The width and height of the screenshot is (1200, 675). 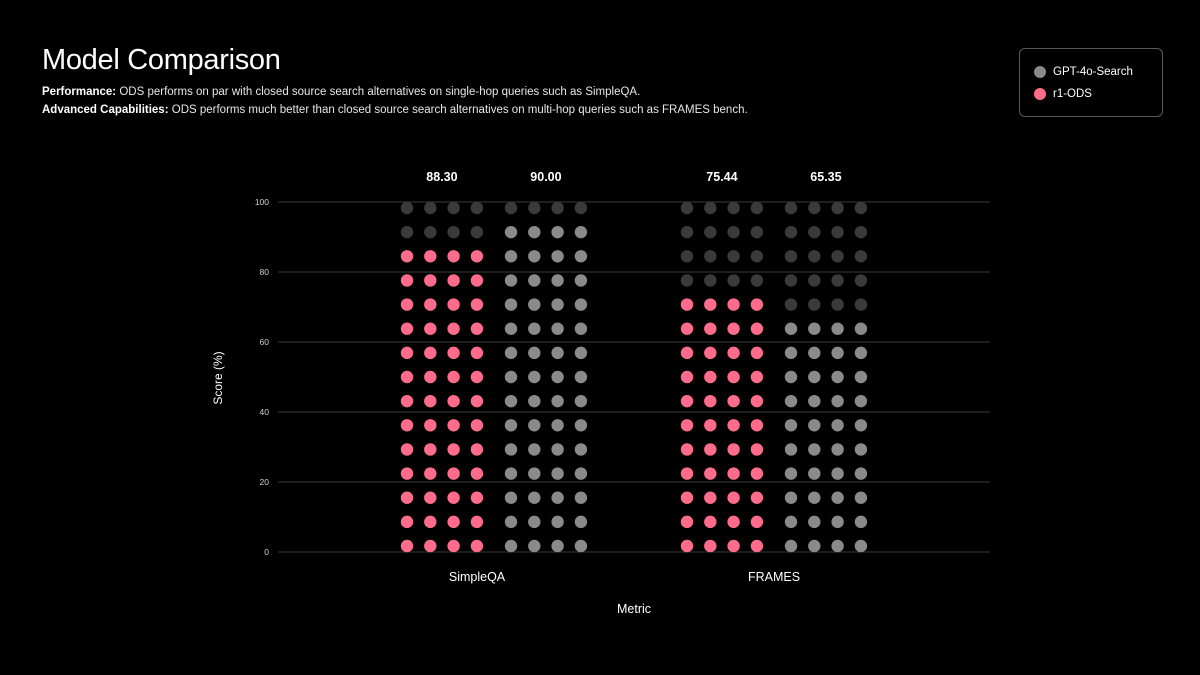 I want to click on legend-label-gpt-4o-search: GPT-4o-Search, so click(x=1093, y=72).